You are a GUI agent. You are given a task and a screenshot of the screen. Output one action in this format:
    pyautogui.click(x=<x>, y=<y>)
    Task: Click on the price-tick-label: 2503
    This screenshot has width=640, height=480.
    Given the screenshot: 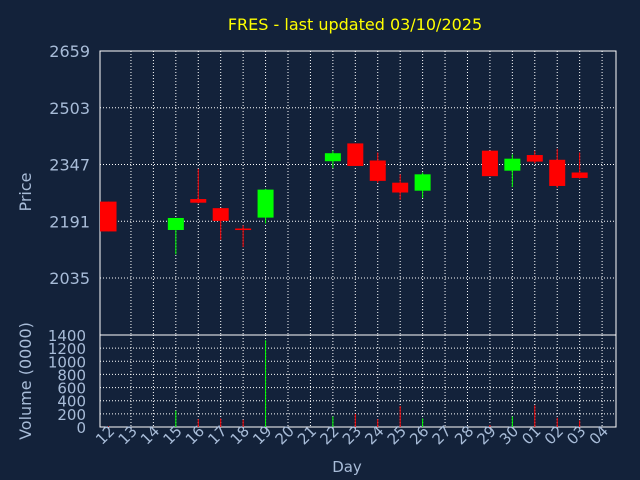 What is the action you would take?
    pyautogui.click(x=69, y=108)
    